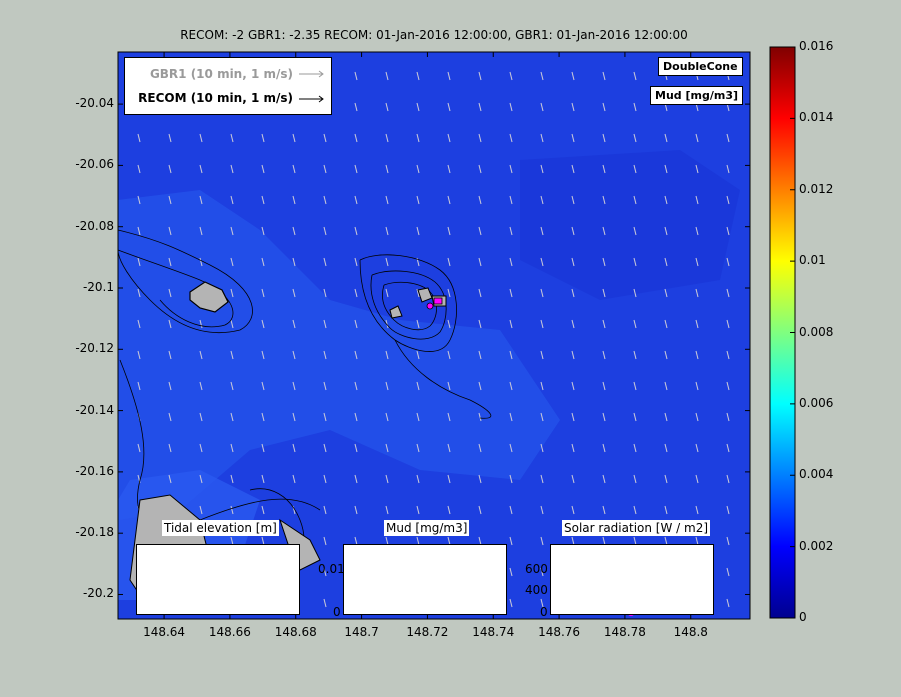 The image size is (901, 697). What do you see at coordinates (218, 579) in the screenshot?
I see `inset-tidal` at bounding box center [218, 579].